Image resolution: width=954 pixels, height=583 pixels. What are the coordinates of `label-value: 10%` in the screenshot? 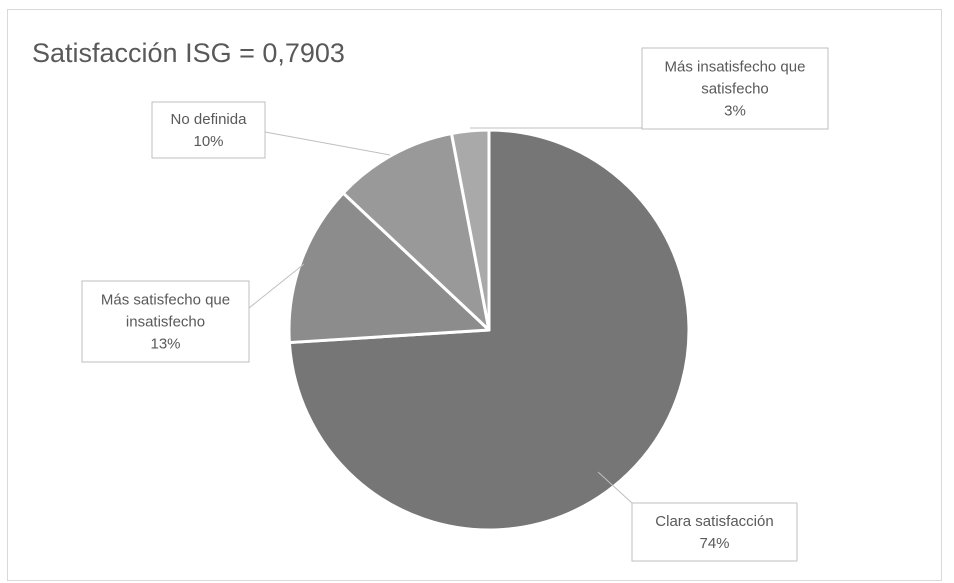 It's located at (208, 141).